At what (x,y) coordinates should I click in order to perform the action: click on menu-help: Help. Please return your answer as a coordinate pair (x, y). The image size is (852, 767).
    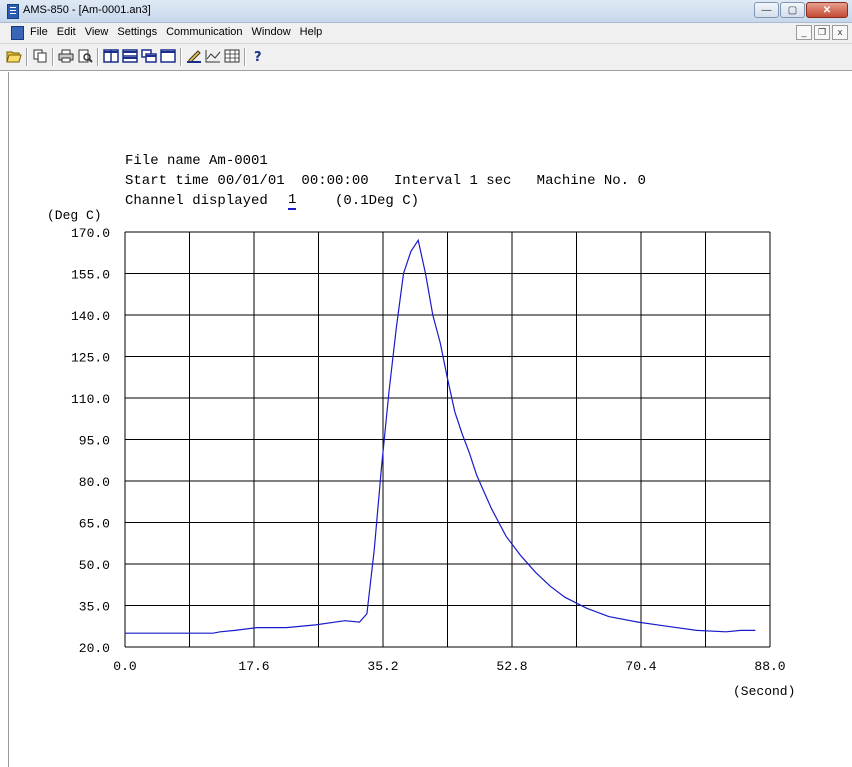
    Looking at the image, I should click on (311, 32).